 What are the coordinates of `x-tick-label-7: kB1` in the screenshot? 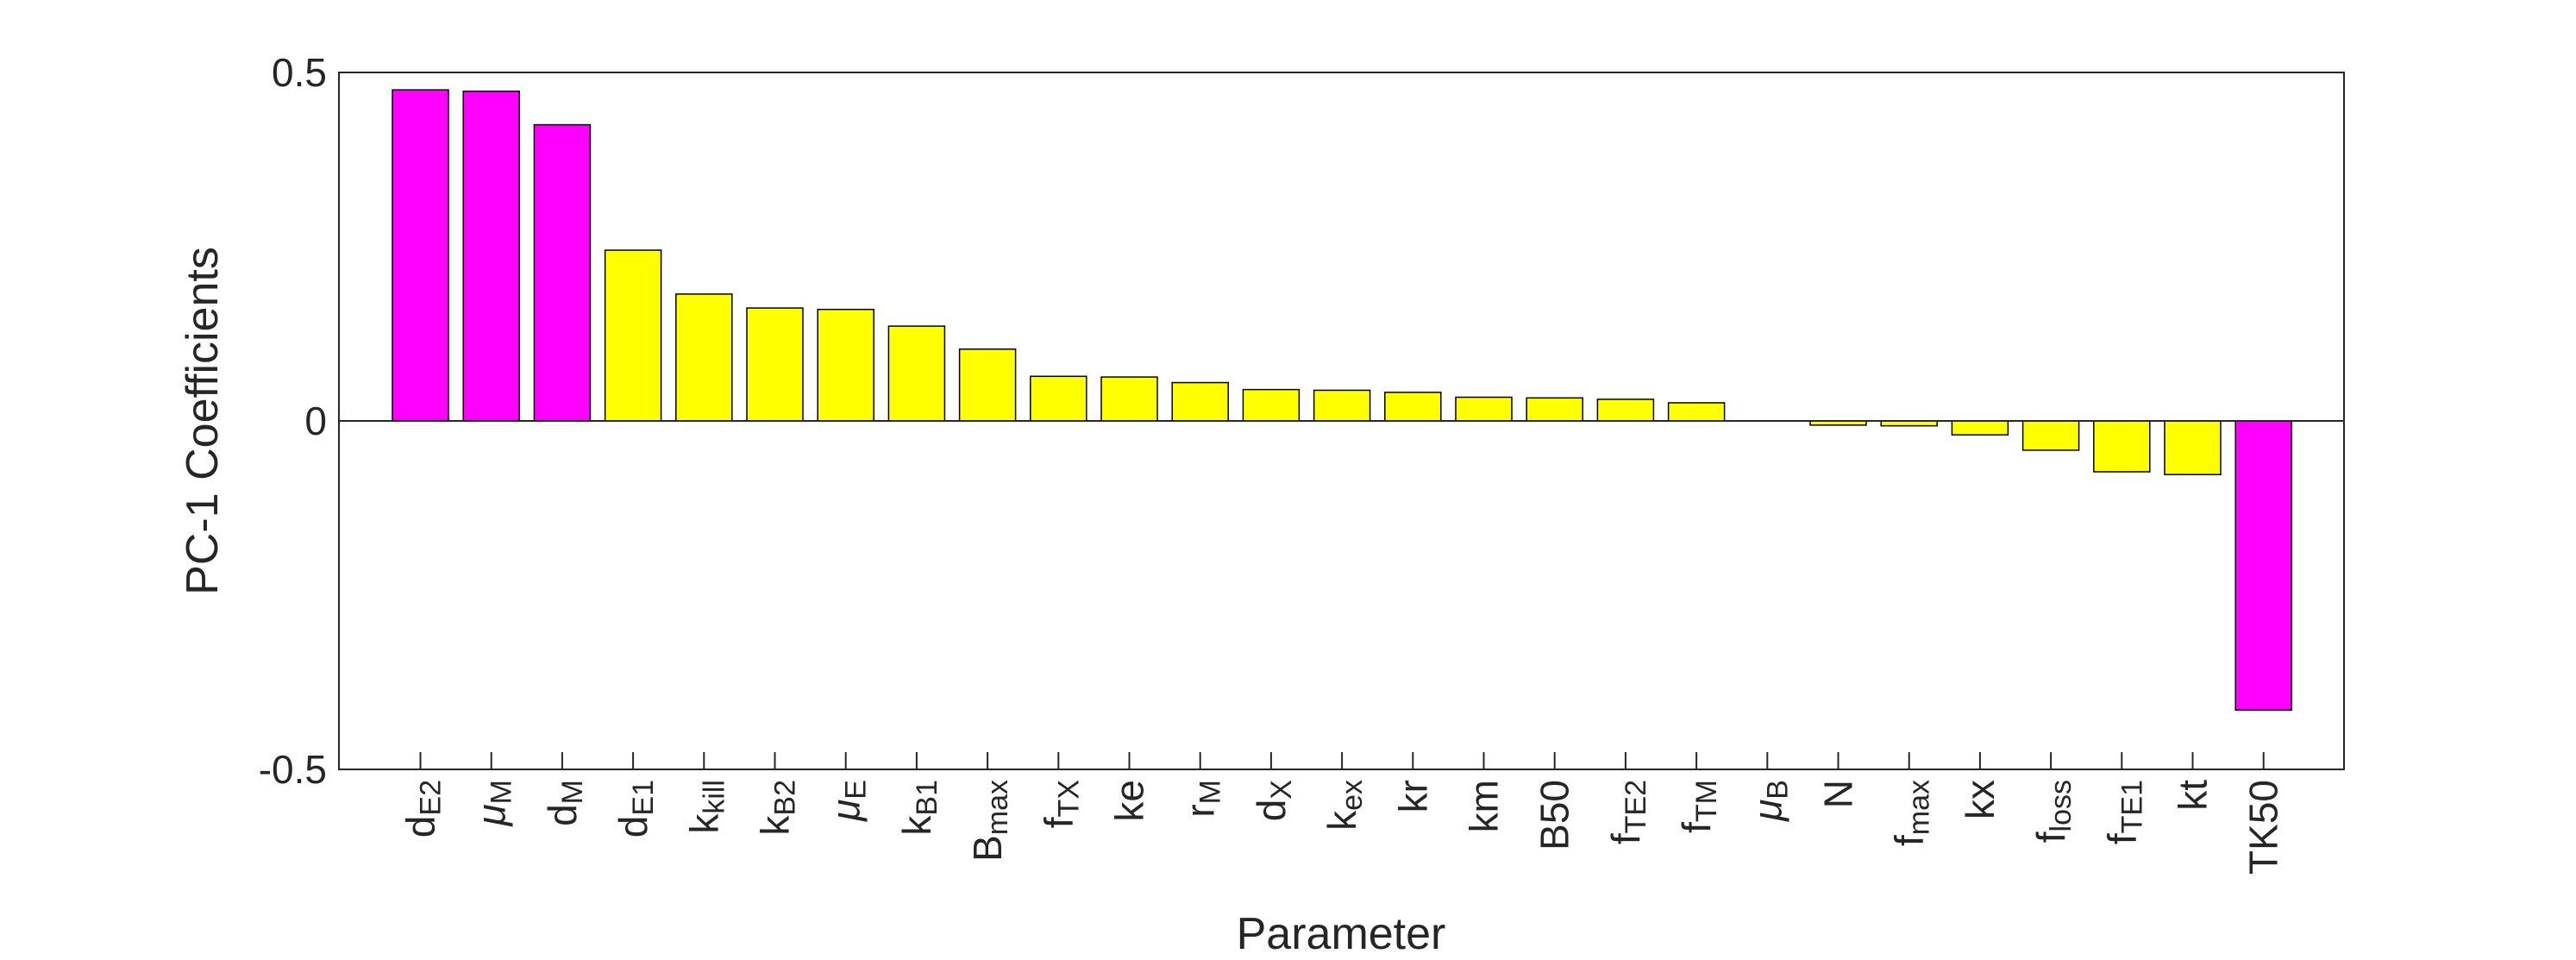 It's located at (918, 808).